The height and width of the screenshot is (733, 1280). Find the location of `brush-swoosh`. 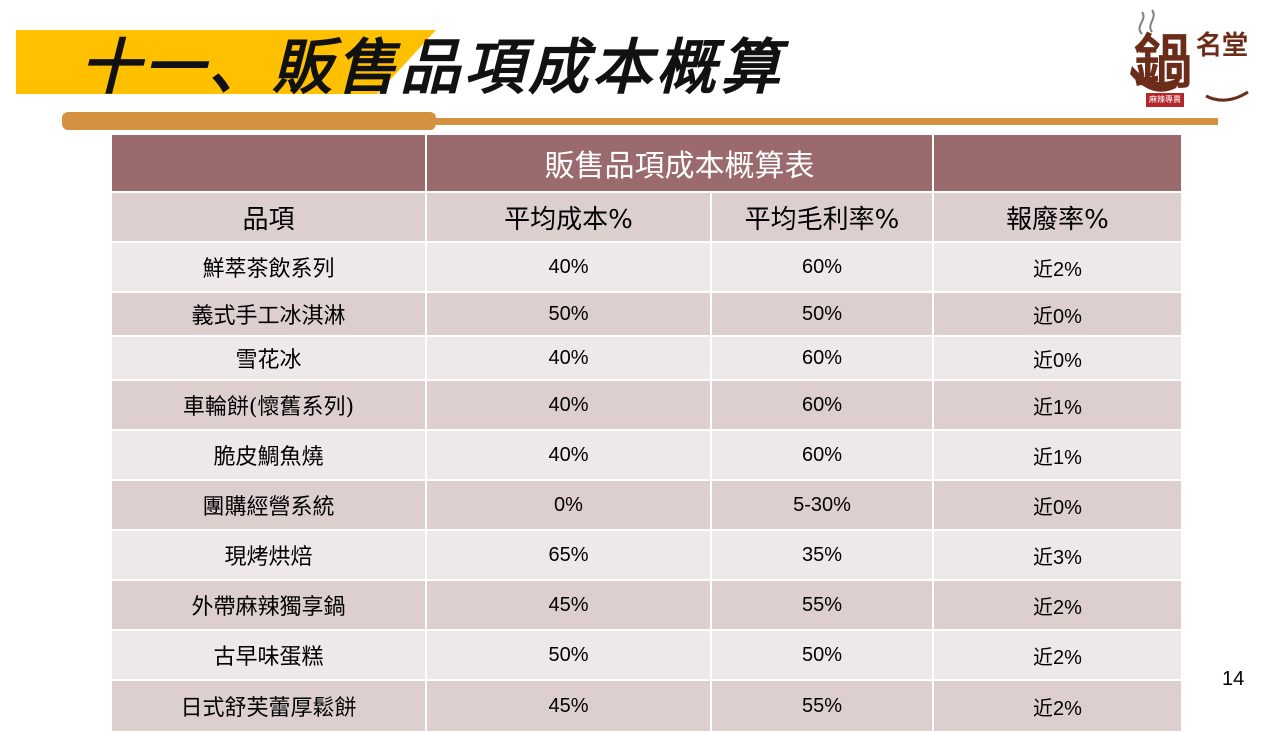

brush-swoosh is located at coordinates (1156, 79).